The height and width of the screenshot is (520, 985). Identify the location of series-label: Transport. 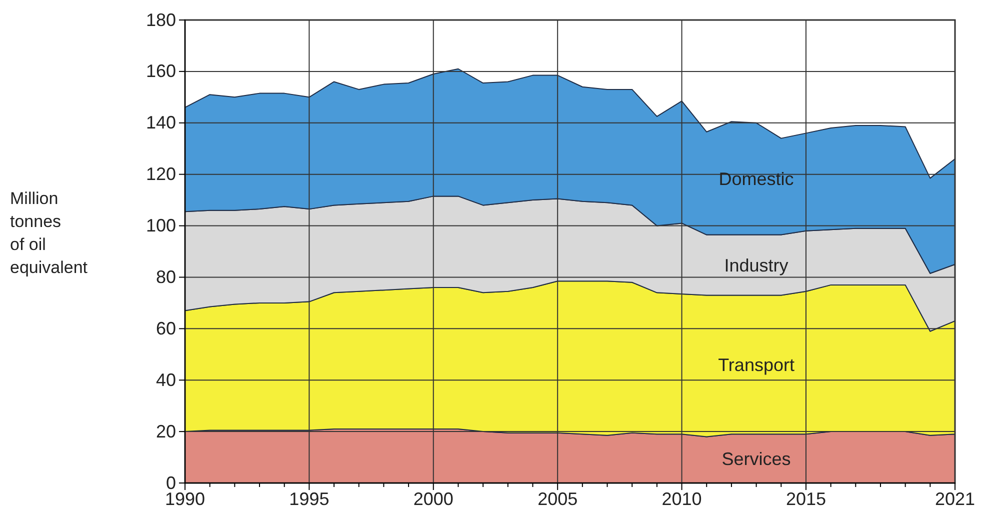
(756, 364).